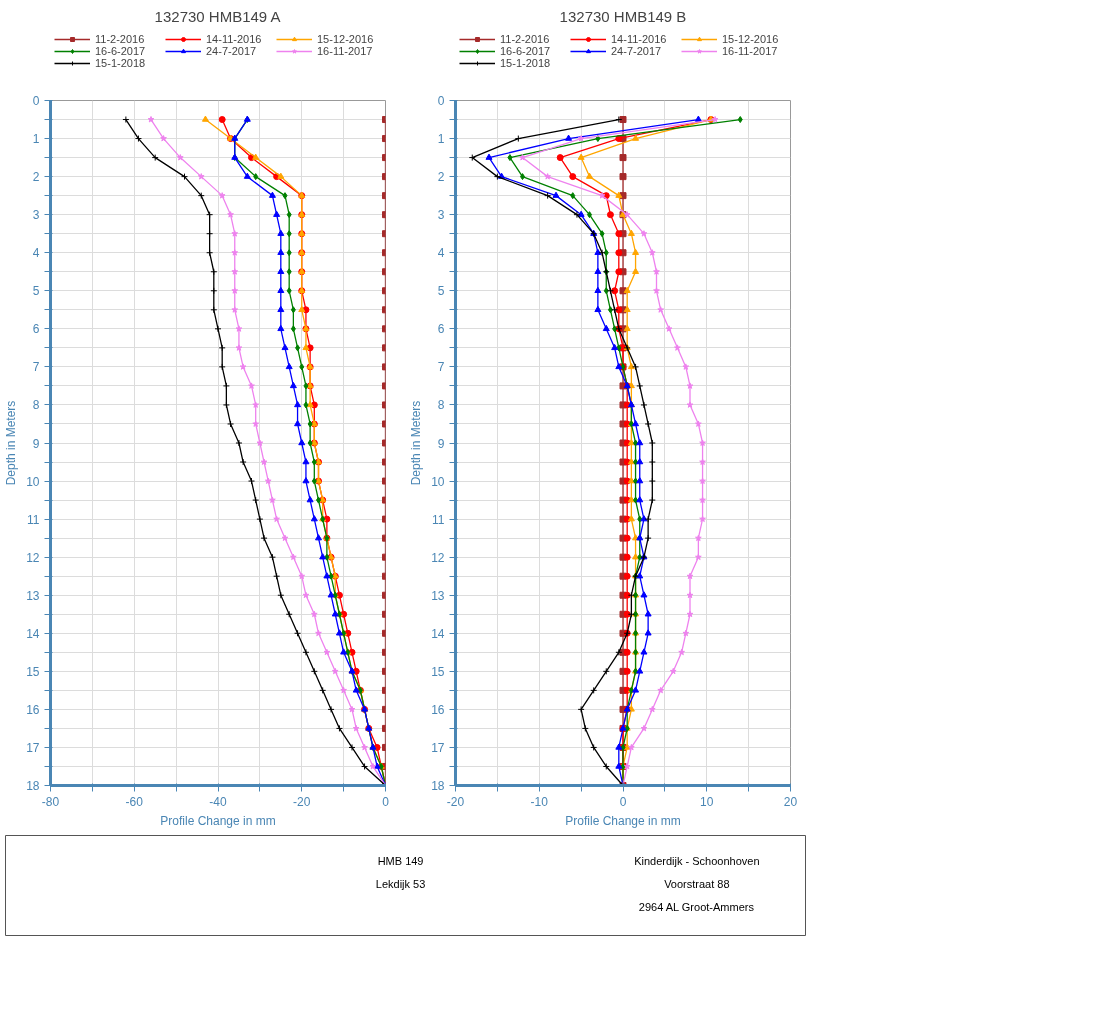 The height and width of the screenshot is (1026, 1116). Describe the element at coordinates (134, 801) in the screenshot. I see `x-tick-label: -60` at that location.